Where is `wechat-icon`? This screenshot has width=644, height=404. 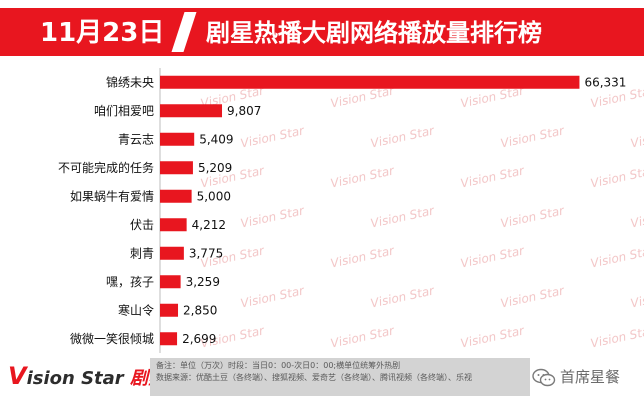
wechat-icon is located at coordinates (544, 377).